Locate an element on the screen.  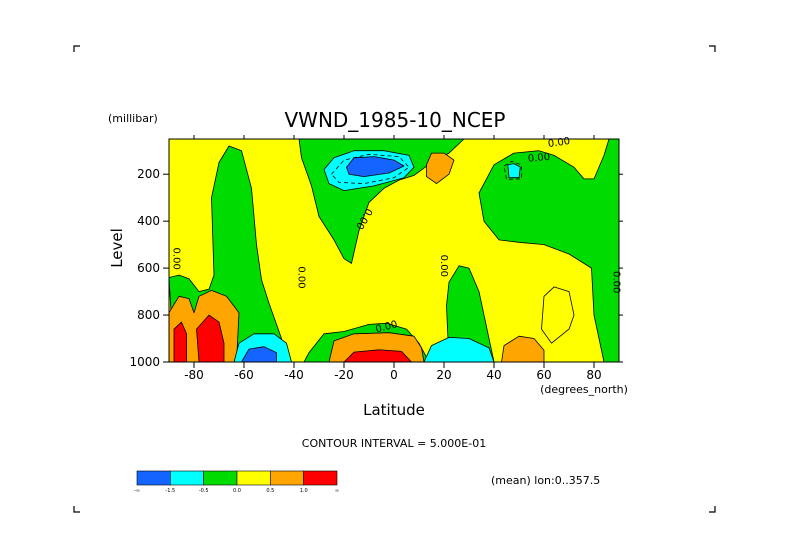
x-tick-label: -20 is located at coordinates (344, 375).